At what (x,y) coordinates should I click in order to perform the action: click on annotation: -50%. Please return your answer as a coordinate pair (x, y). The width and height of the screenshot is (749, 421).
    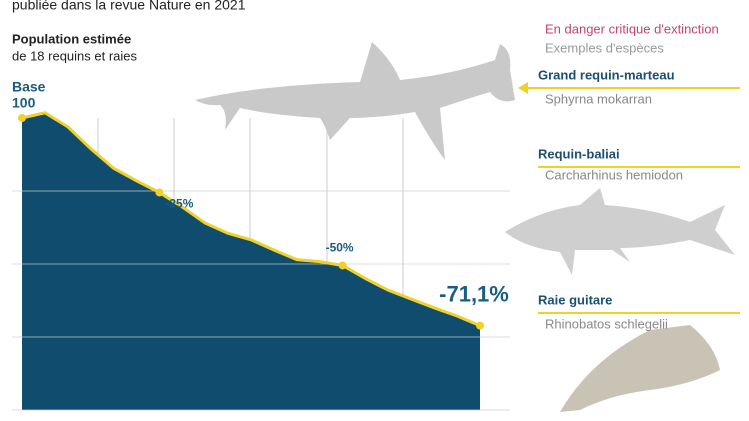
    Looking at the image, I should click on (340, 248).